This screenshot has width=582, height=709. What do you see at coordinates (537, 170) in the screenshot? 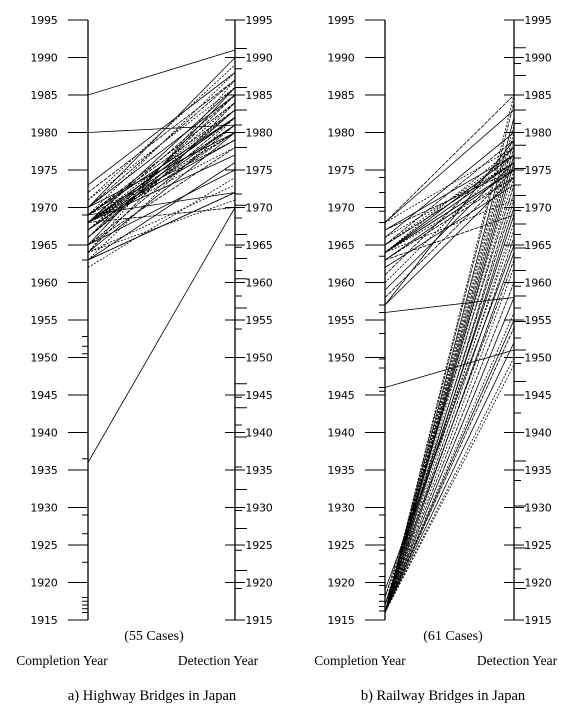
I see `railway-detection-tick-label: 1975` at bounding box center [537, 170].